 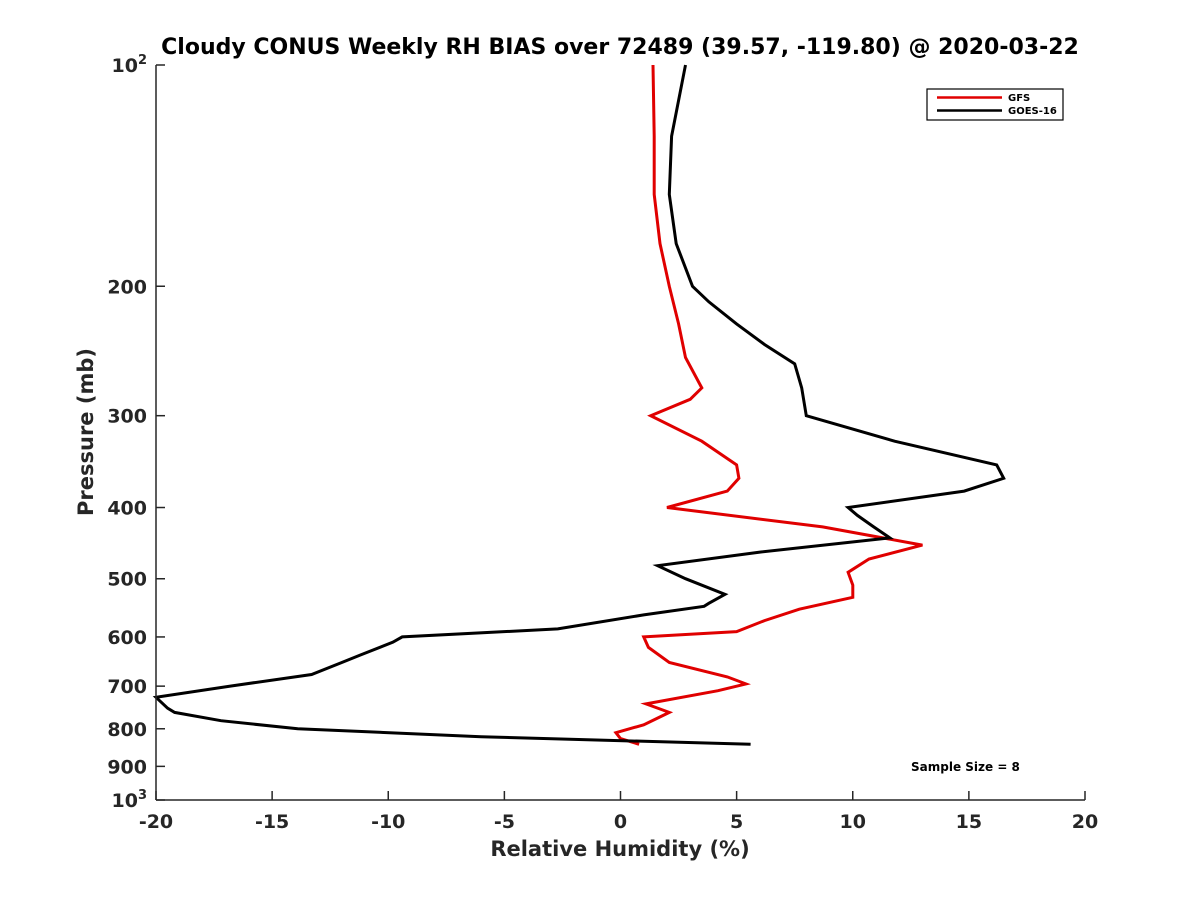 I want to click on x-ticks: -20 -15 -10 -5 0 5 10 15 20, so click(x=618, y=812).